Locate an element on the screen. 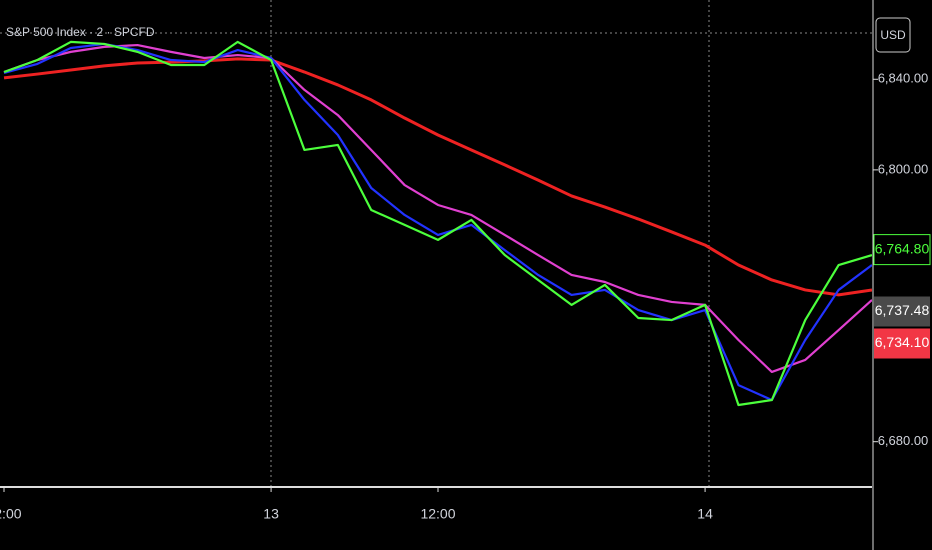  currency-label: USD is located at coordinates (893, 35).